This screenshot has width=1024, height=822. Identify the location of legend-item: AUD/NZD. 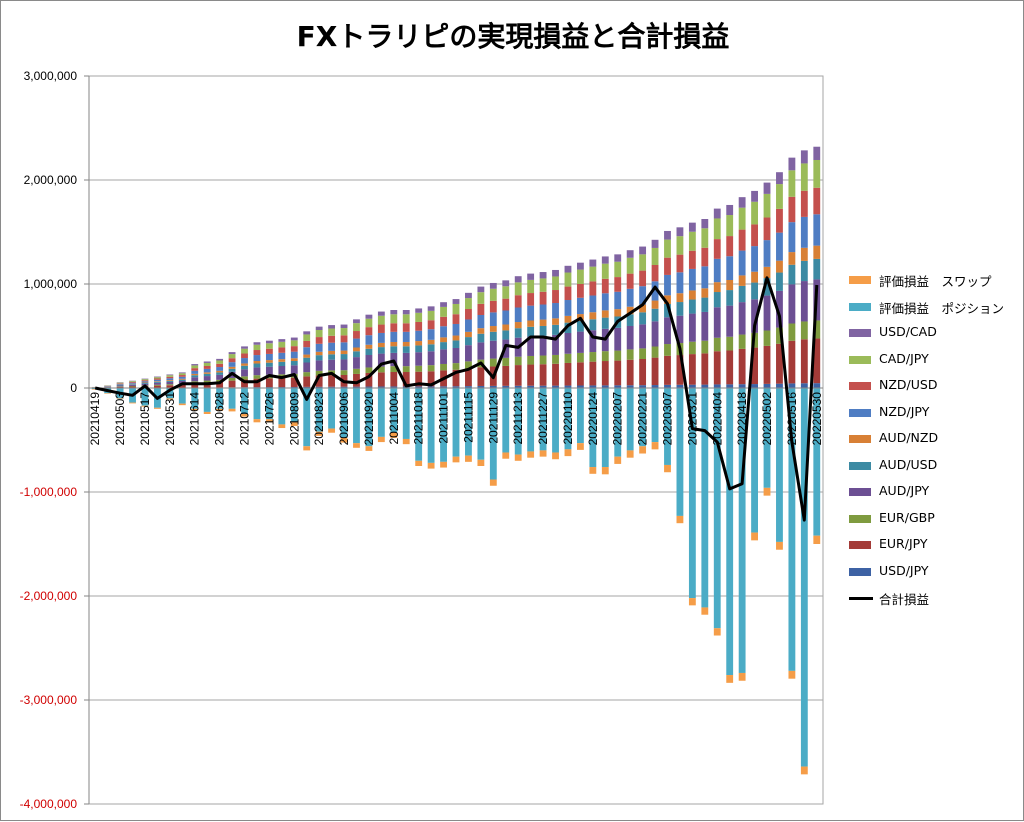
(934, 441).